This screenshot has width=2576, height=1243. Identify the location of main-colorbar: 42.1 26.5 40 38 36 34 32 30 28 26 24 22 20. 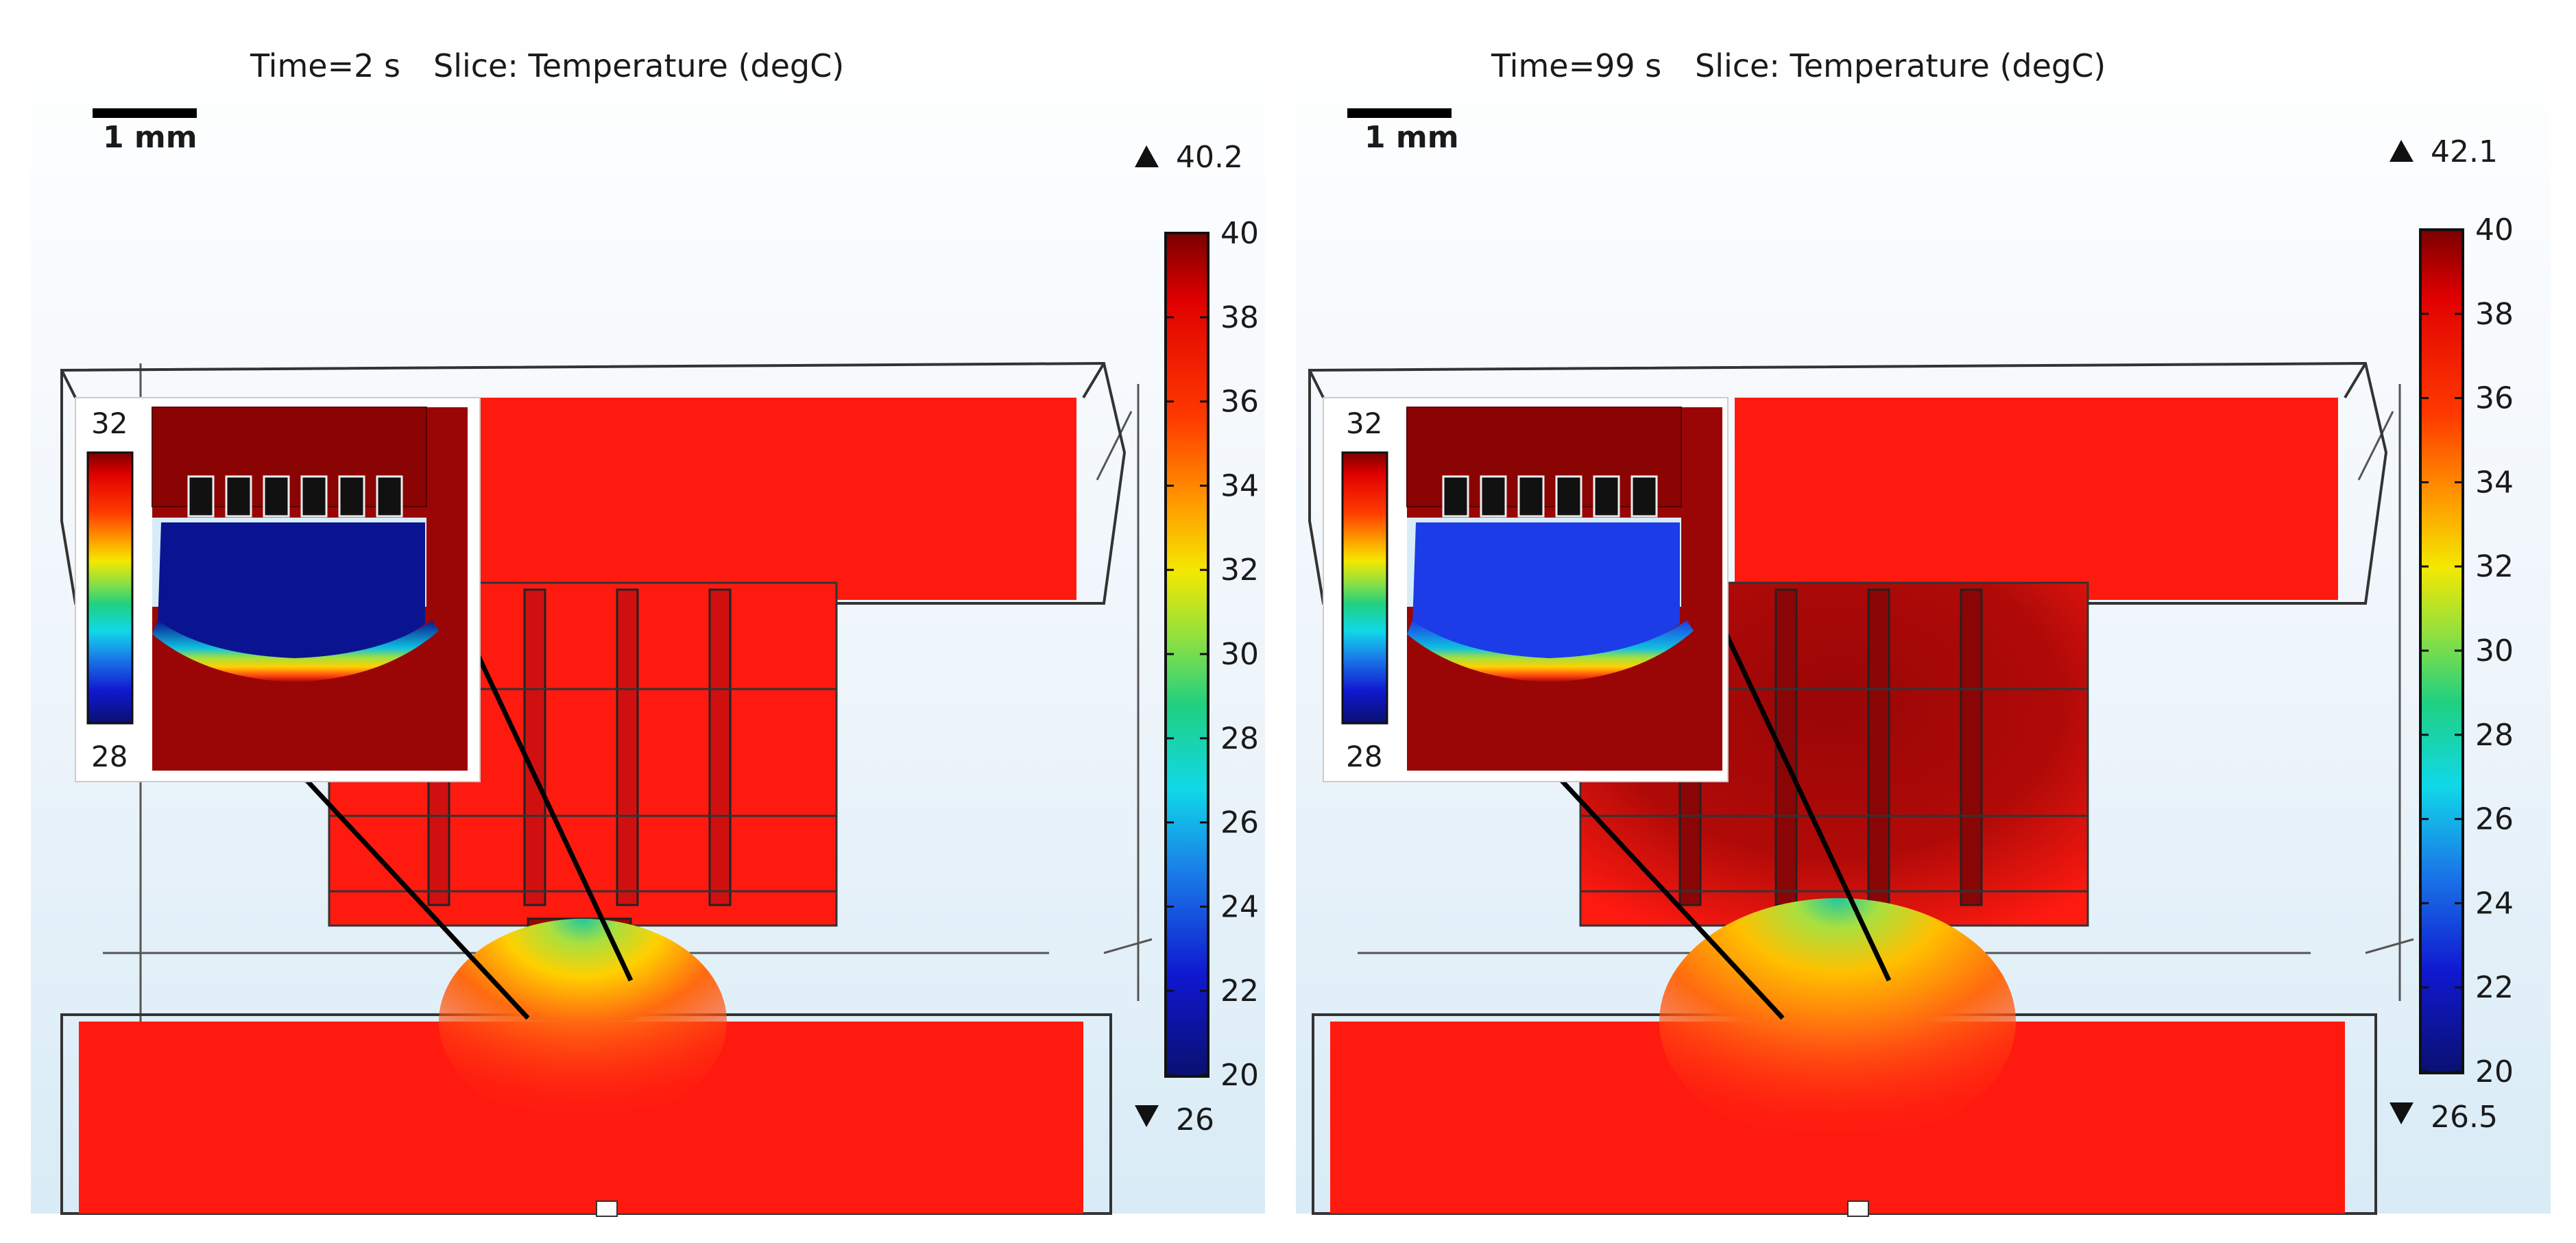
(2452, 634).